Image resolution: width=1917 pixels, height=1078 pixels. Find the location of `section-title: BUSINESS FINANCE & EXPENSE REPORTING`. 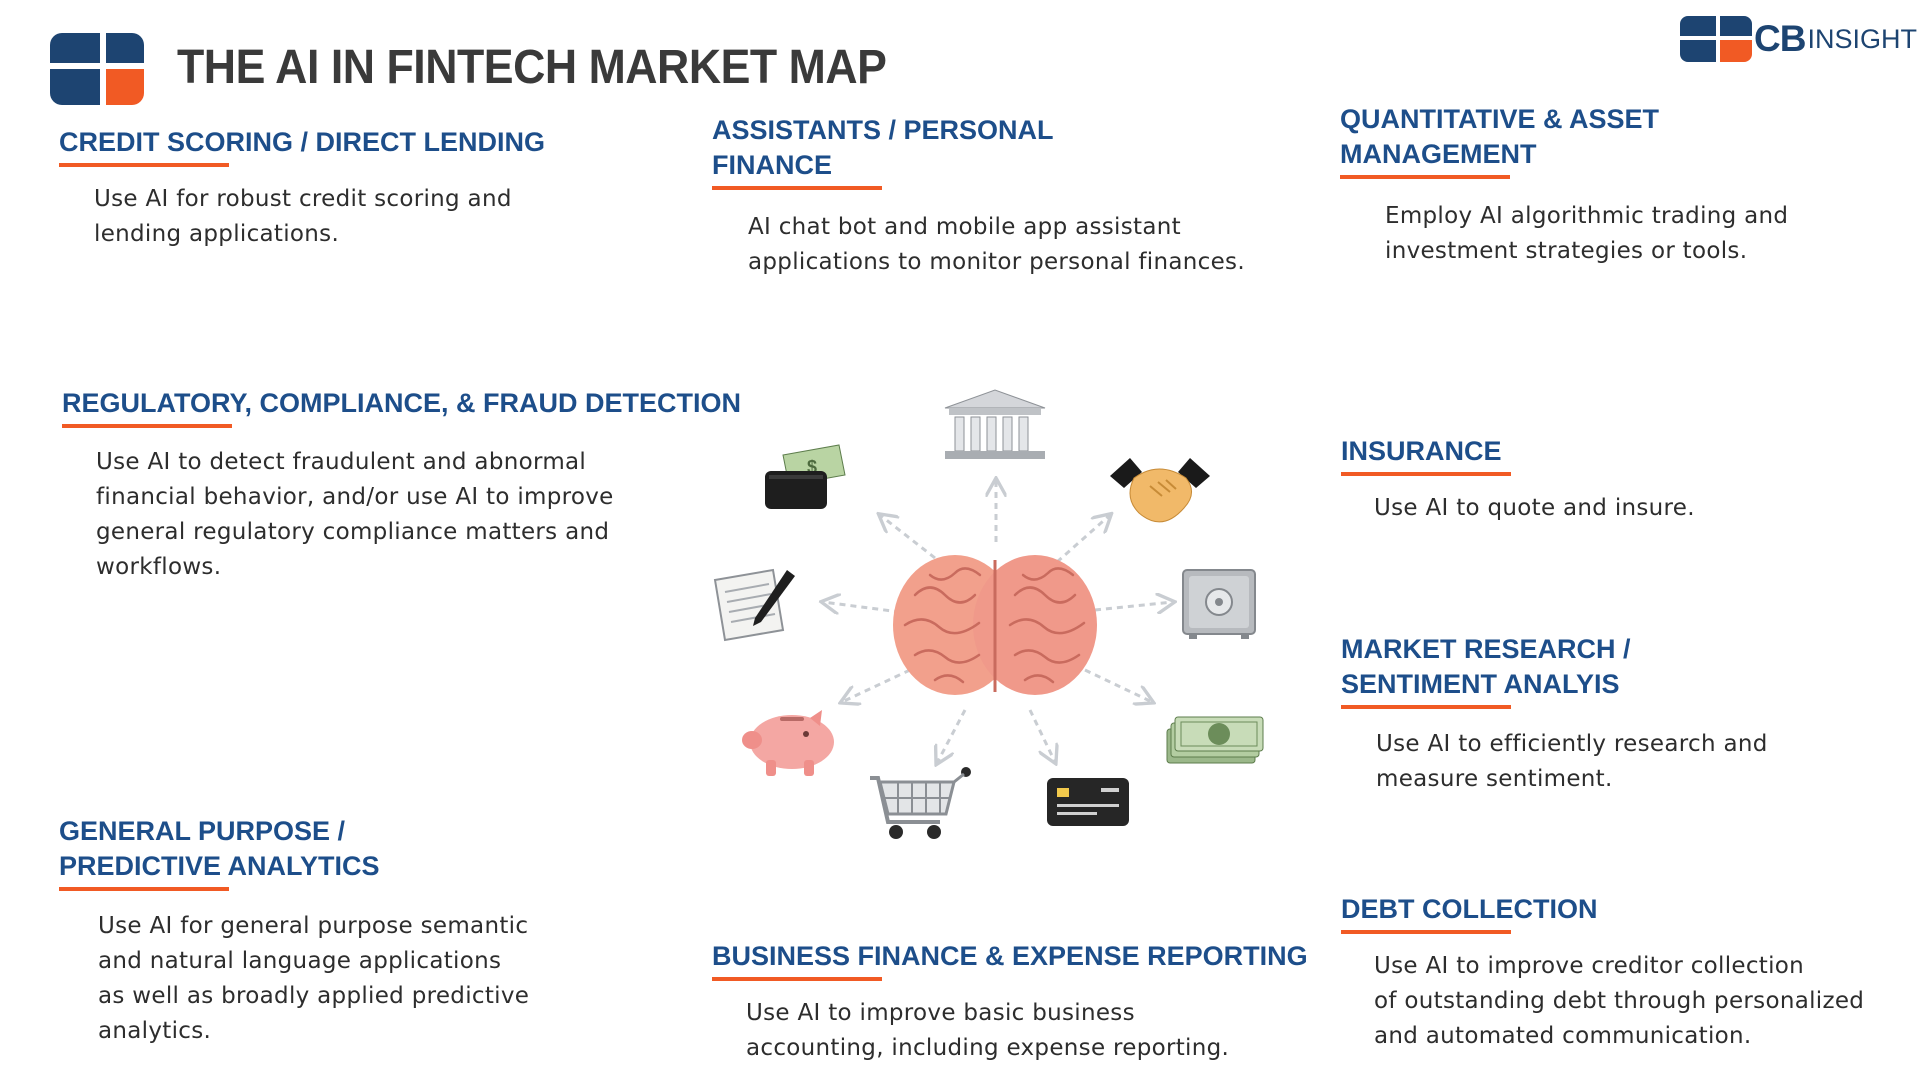

section-title: BUSINESS FINANCE & EXPENSE REPORTING is located at coordinates (1010, 956).